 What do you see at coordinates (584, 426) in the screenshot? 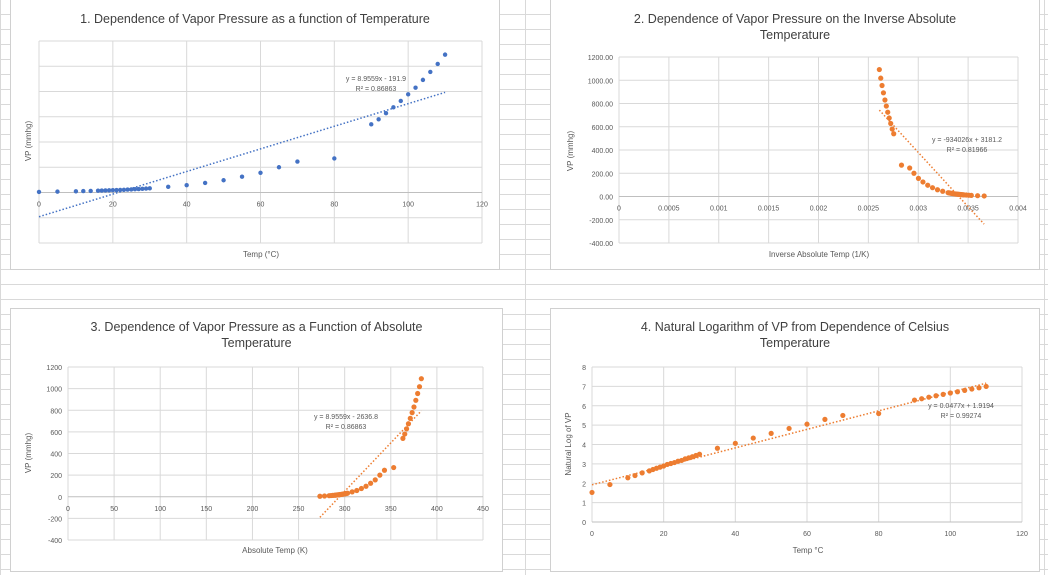
I see `y-tick-label: 5` at bounding box center [584, 426].